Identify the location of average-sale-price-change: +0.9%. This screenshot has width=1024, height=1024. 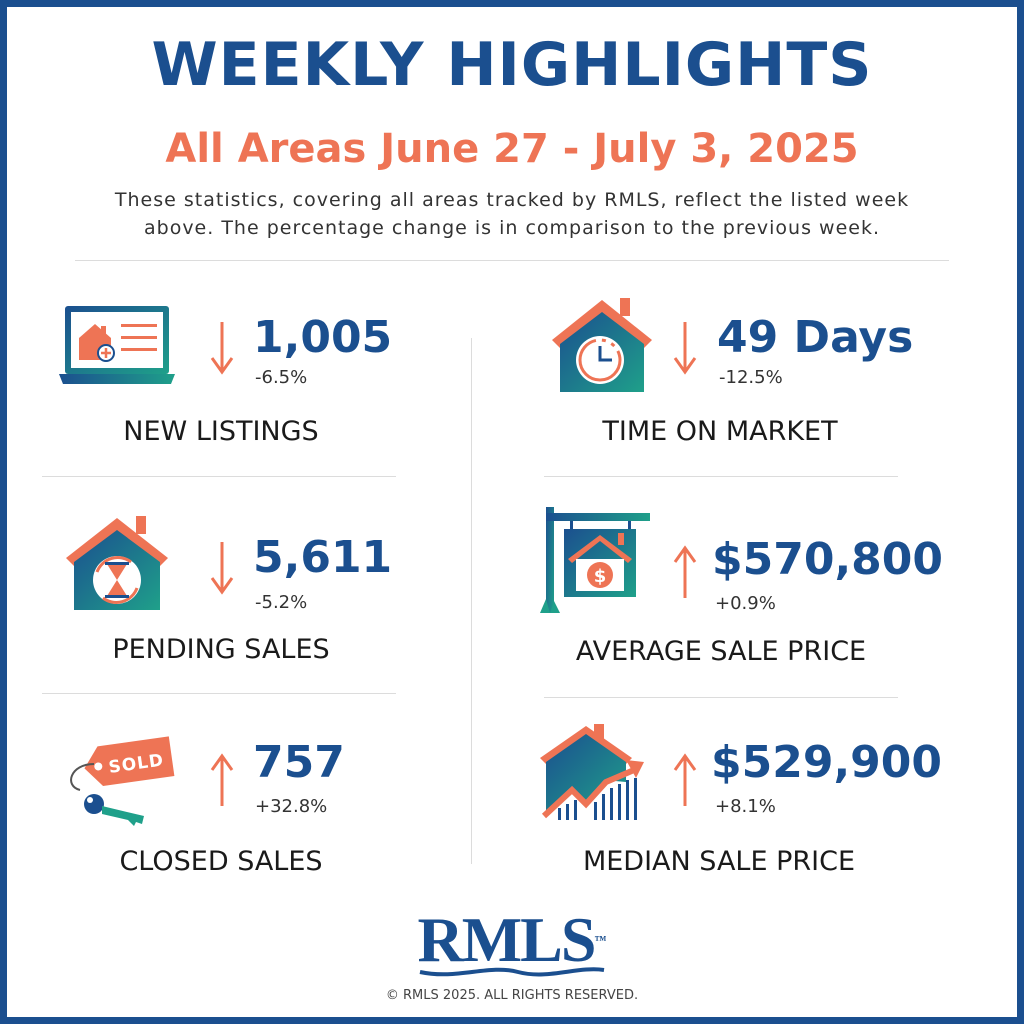
(745, 603).